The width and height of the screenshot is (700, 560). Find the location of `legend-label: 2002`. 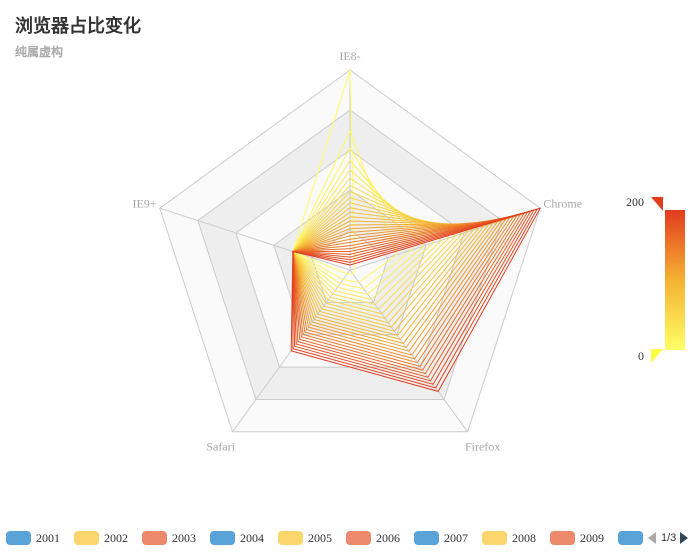

legend-label: 2002 is located at coordinates (116, 537).